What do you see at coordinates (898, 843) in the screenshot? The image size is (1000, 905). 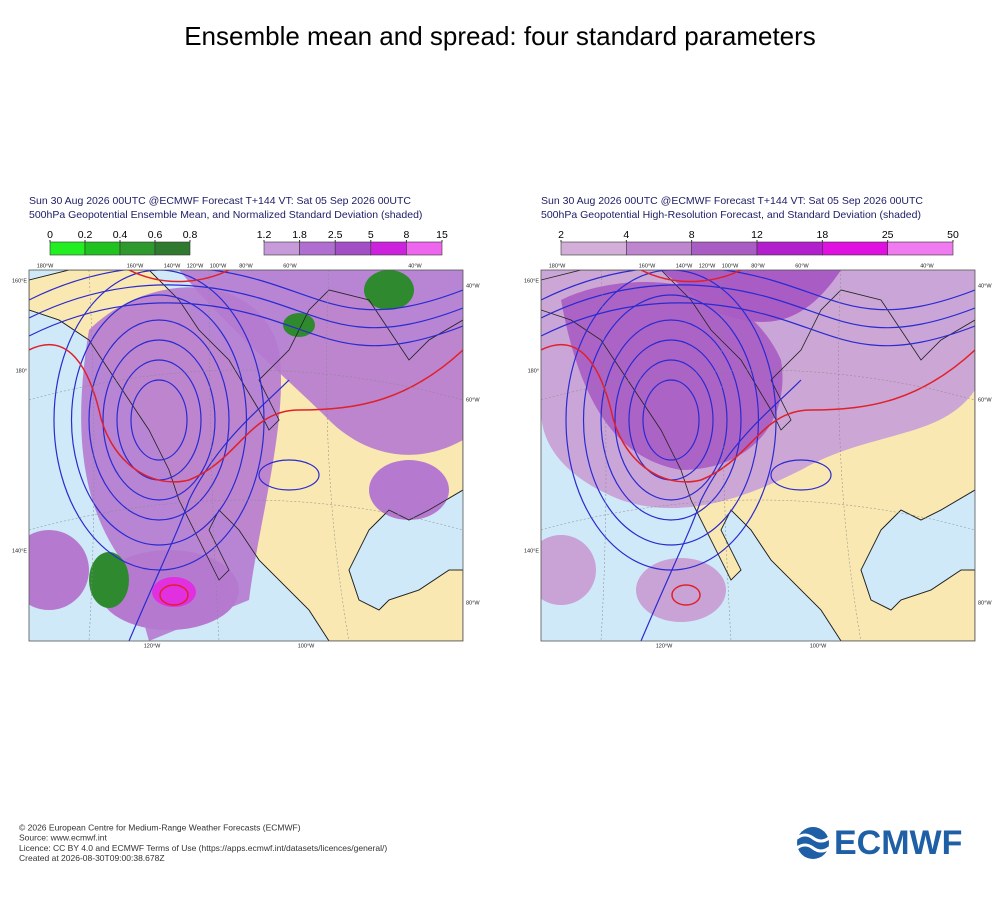 I see `logo-text: ECMWF` at bounding box center [898, 843].